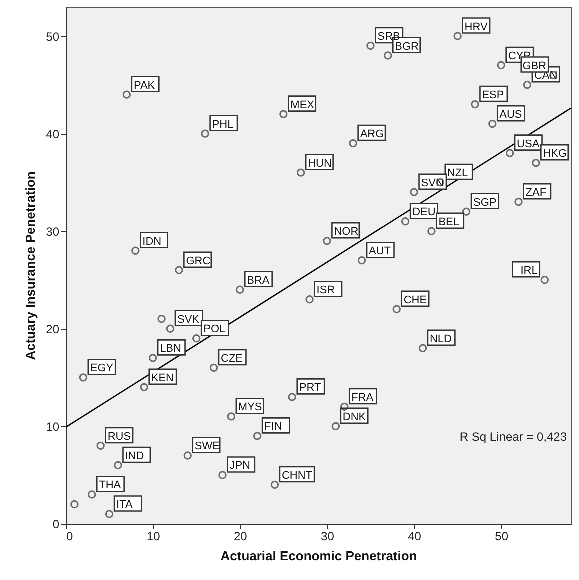  I want to click on annotation: JPN, so click(240, 466).